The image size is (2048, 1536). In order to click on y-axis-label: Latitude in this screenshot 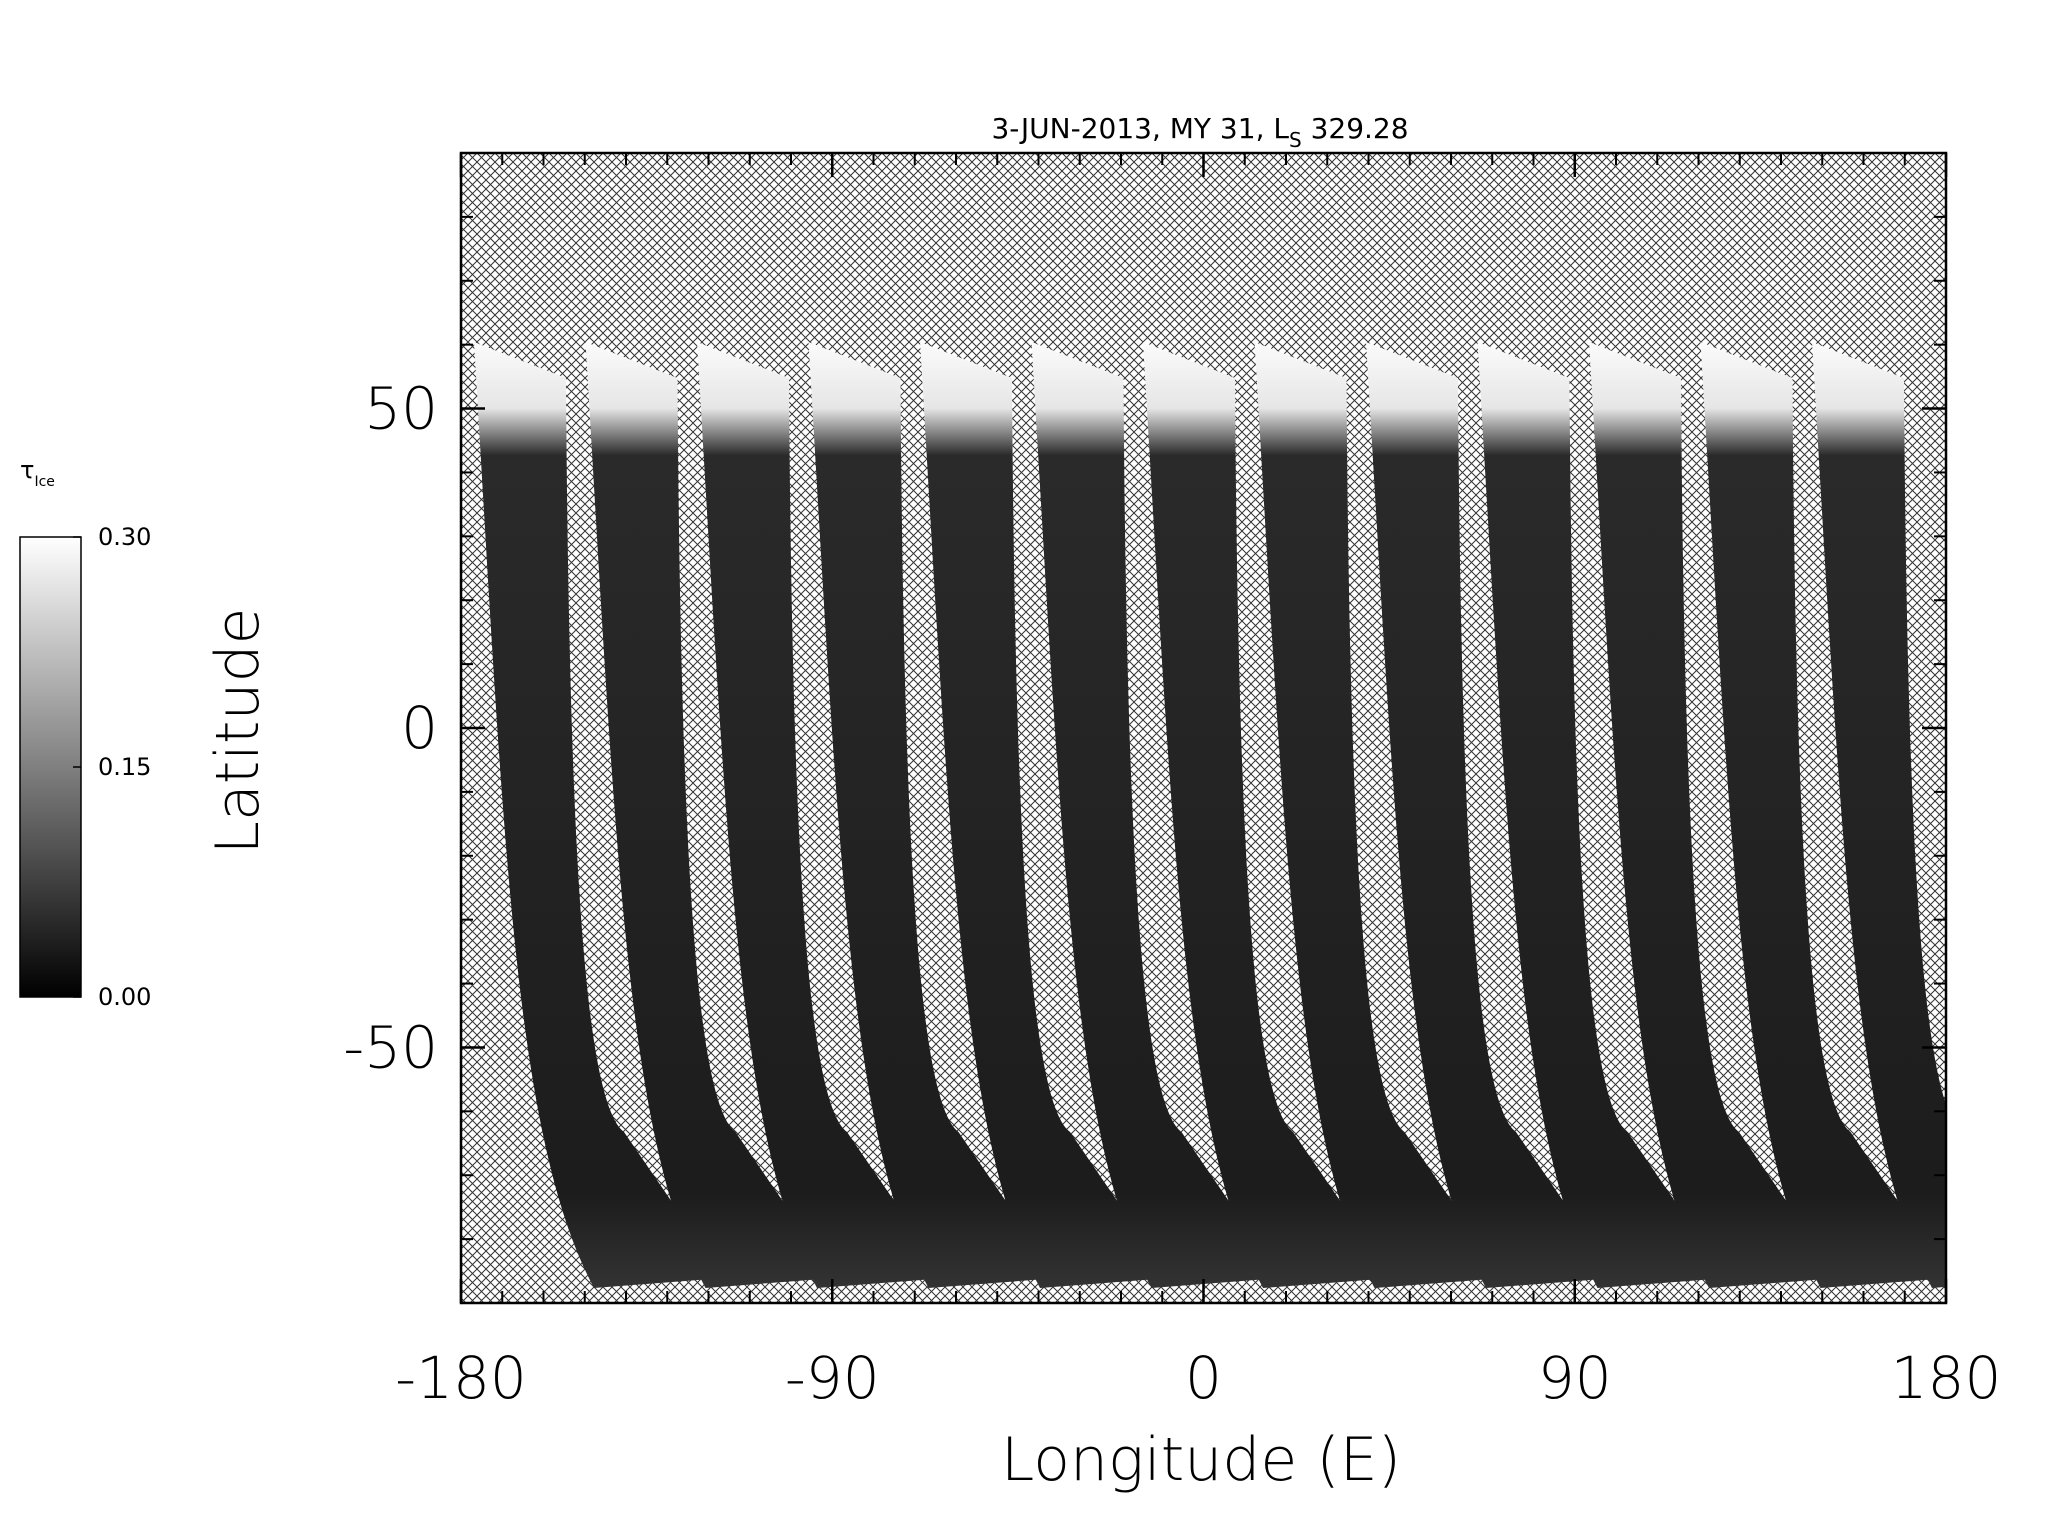, I will do `click(238, 731)`.